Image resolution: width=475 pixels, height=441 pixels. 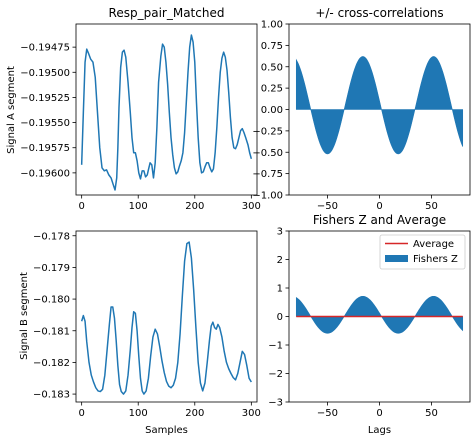 What do you see at coordinates (51, 300) in the screenshot?
I see `y-tick-label: −0.180` at bounding box center [51, 300].